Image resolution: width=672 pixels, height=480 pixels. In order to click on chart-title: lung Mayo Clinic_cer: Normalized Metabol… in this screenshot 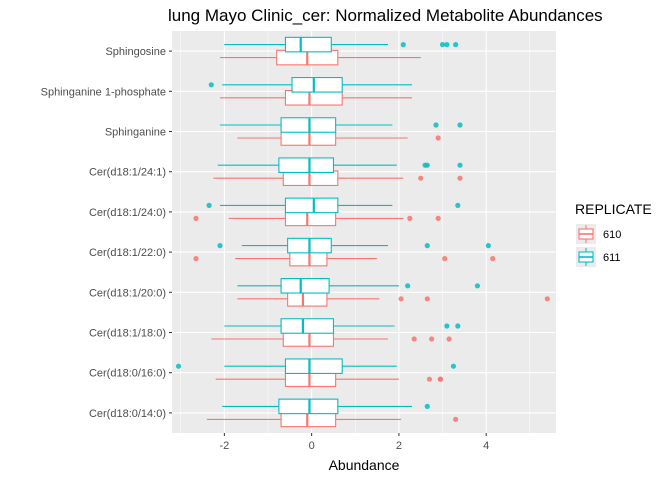, I will do `click(385, 15)`.